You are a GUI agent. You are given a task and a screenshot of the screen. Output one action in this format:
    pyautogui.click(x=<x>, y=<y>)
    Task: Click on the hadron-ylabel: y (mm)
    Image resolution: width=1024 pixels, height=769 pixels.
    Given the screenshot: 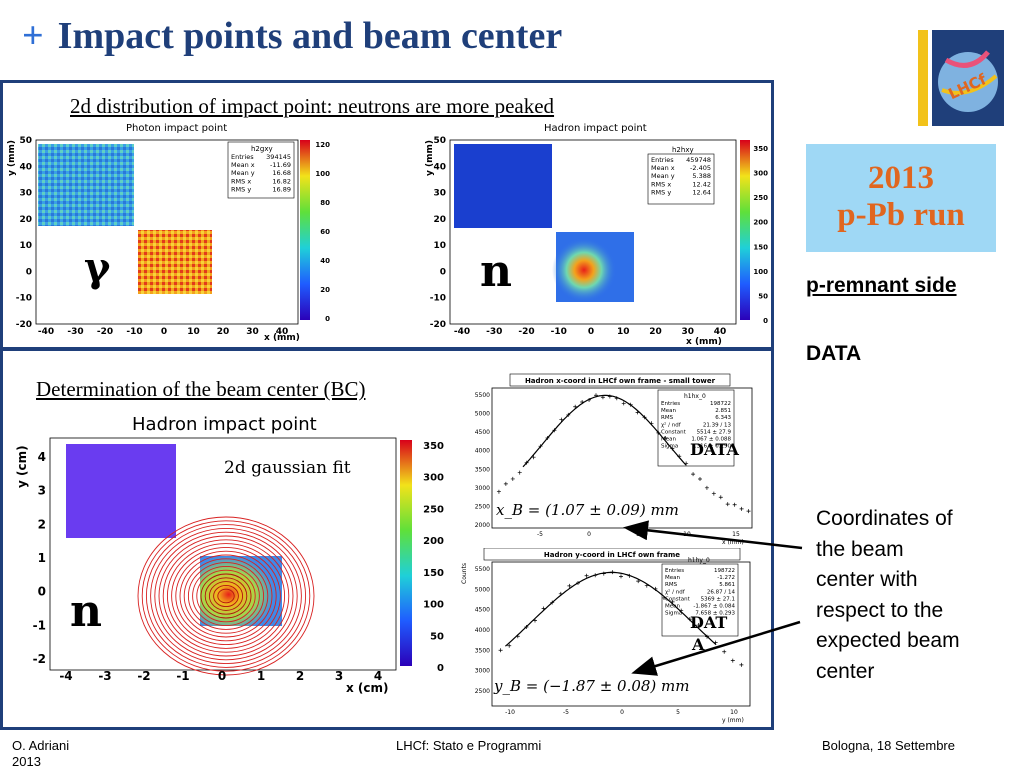 What is the action you would take?
    pyautogui.click(x=430, y=158)
    